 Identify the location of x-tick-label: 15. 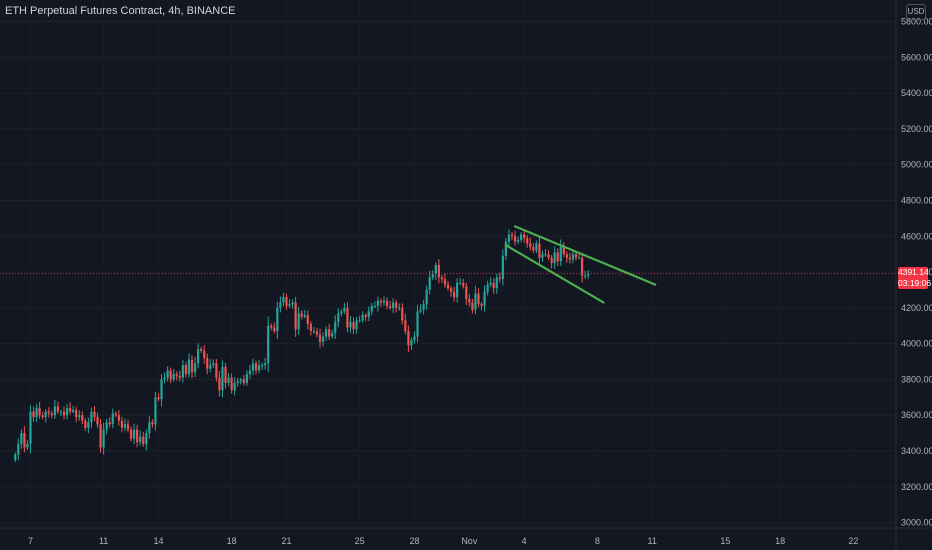
(725, 541).